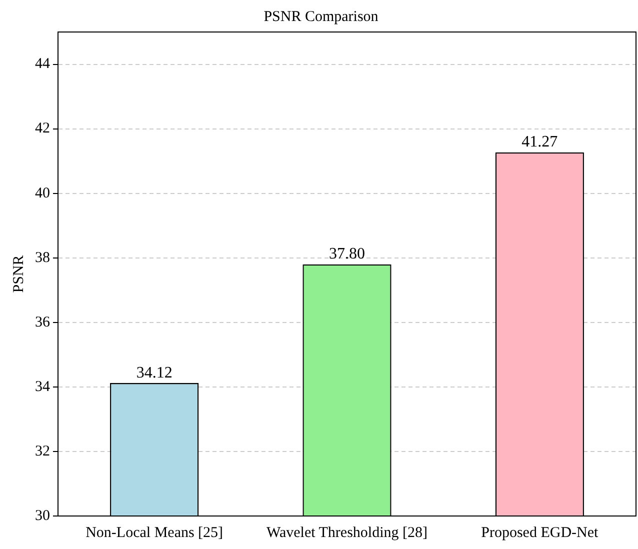  What do you see at coordinates (42, 258) in the screenshot?
I see `y-tick-label: 38` at bounding box center [42, 258].